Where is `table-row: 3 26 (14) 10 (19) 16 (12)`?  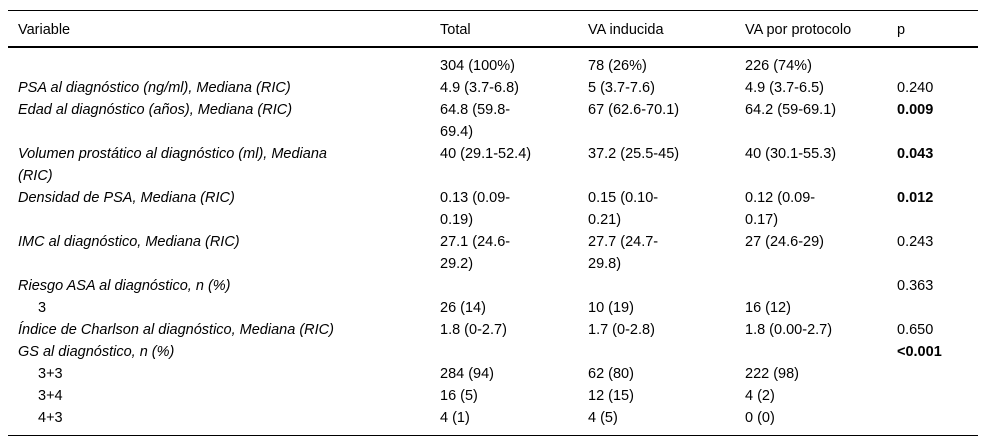 table-row: 3 26 (14) 10 (19) 16 (12) is located at coordinates (493, 308).